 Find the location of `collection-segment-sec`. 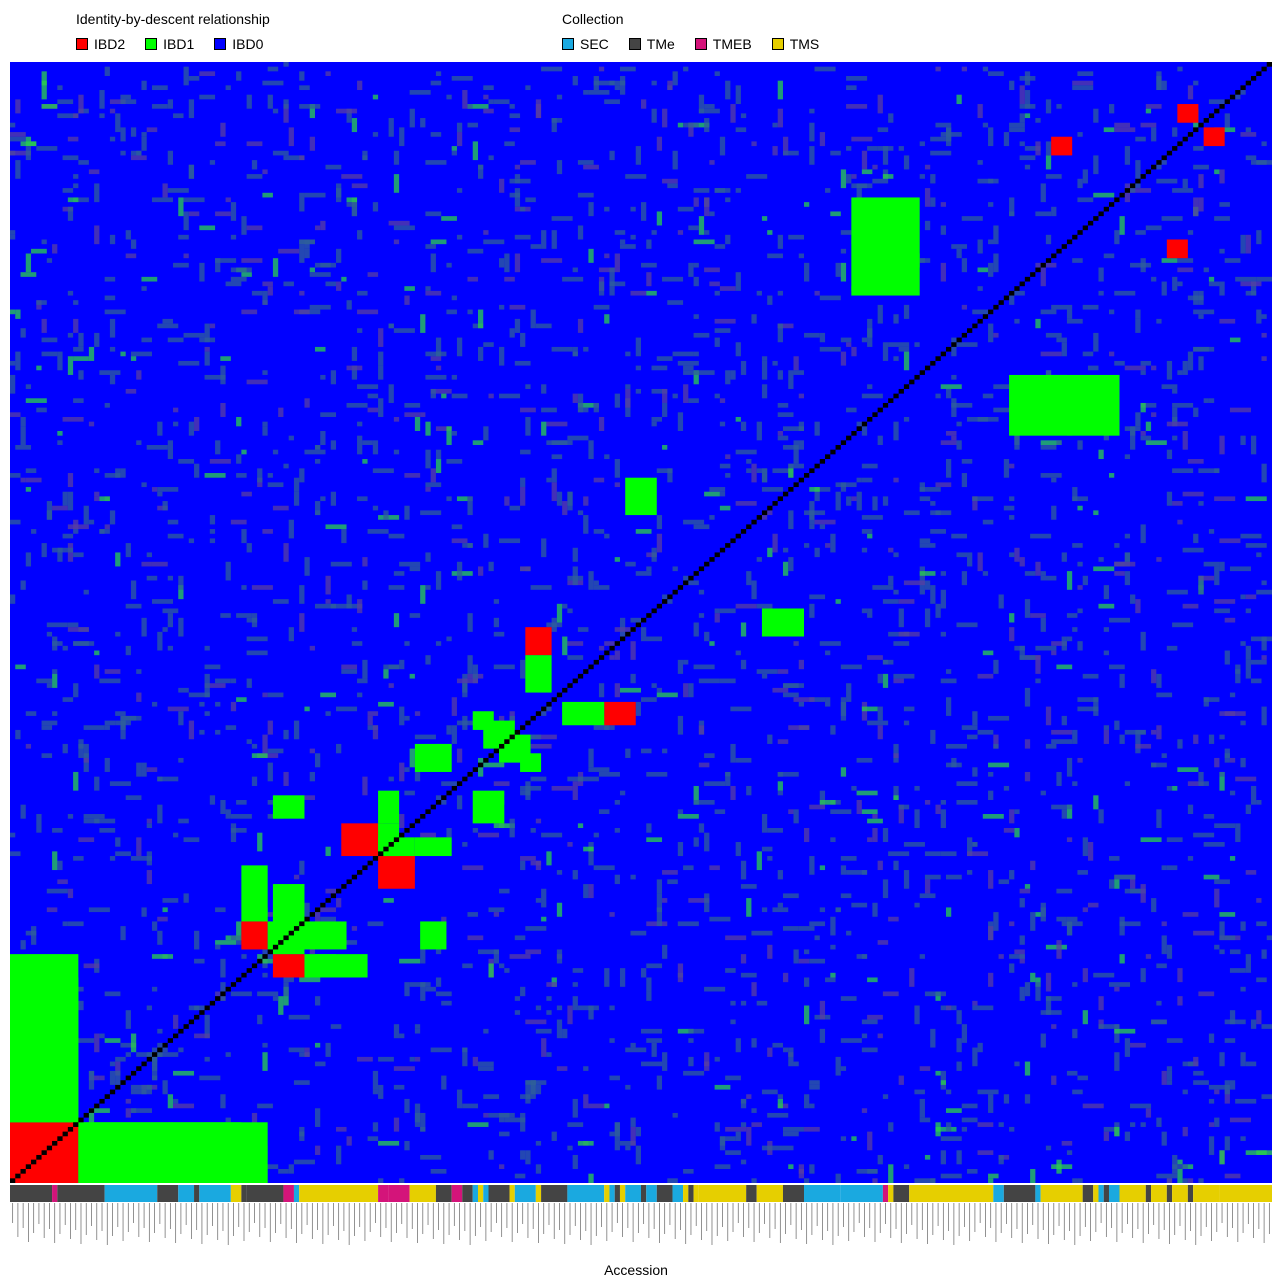

collection-segment-sec is located at coordinates (998, 1193).